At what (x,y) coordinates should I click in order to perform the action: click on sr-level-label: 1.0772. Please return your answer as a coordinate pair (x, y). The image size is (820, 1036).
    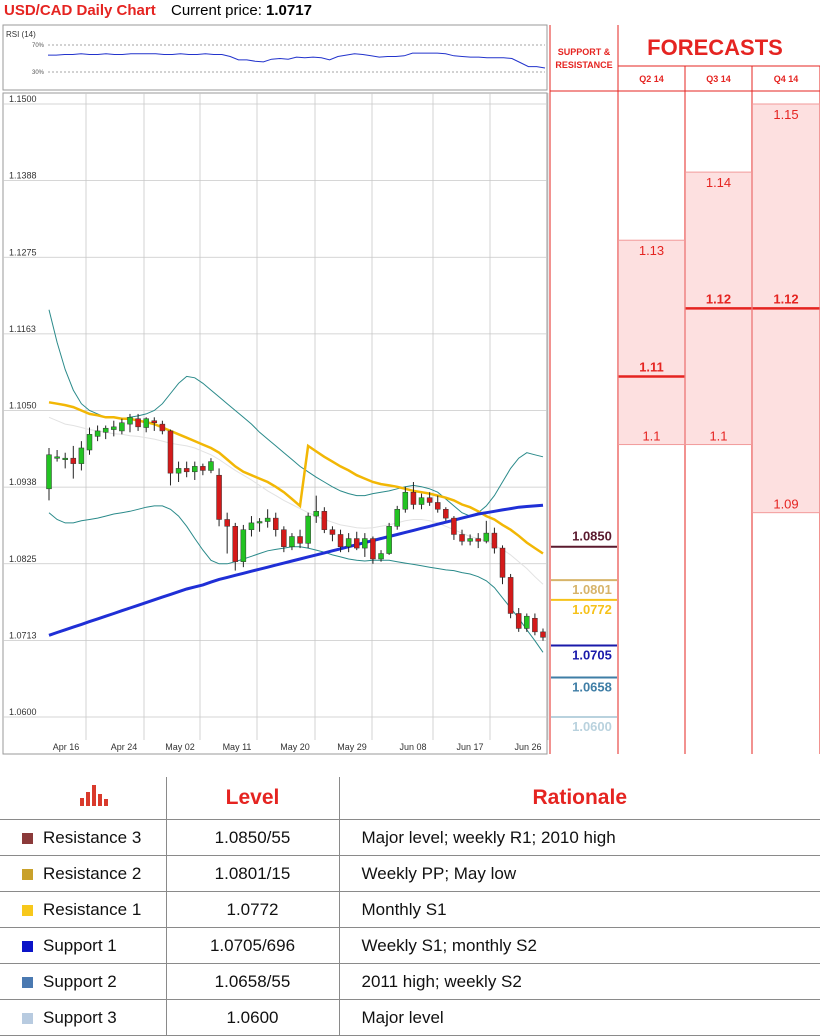
    Looking at the image, I should click on (592, 609).